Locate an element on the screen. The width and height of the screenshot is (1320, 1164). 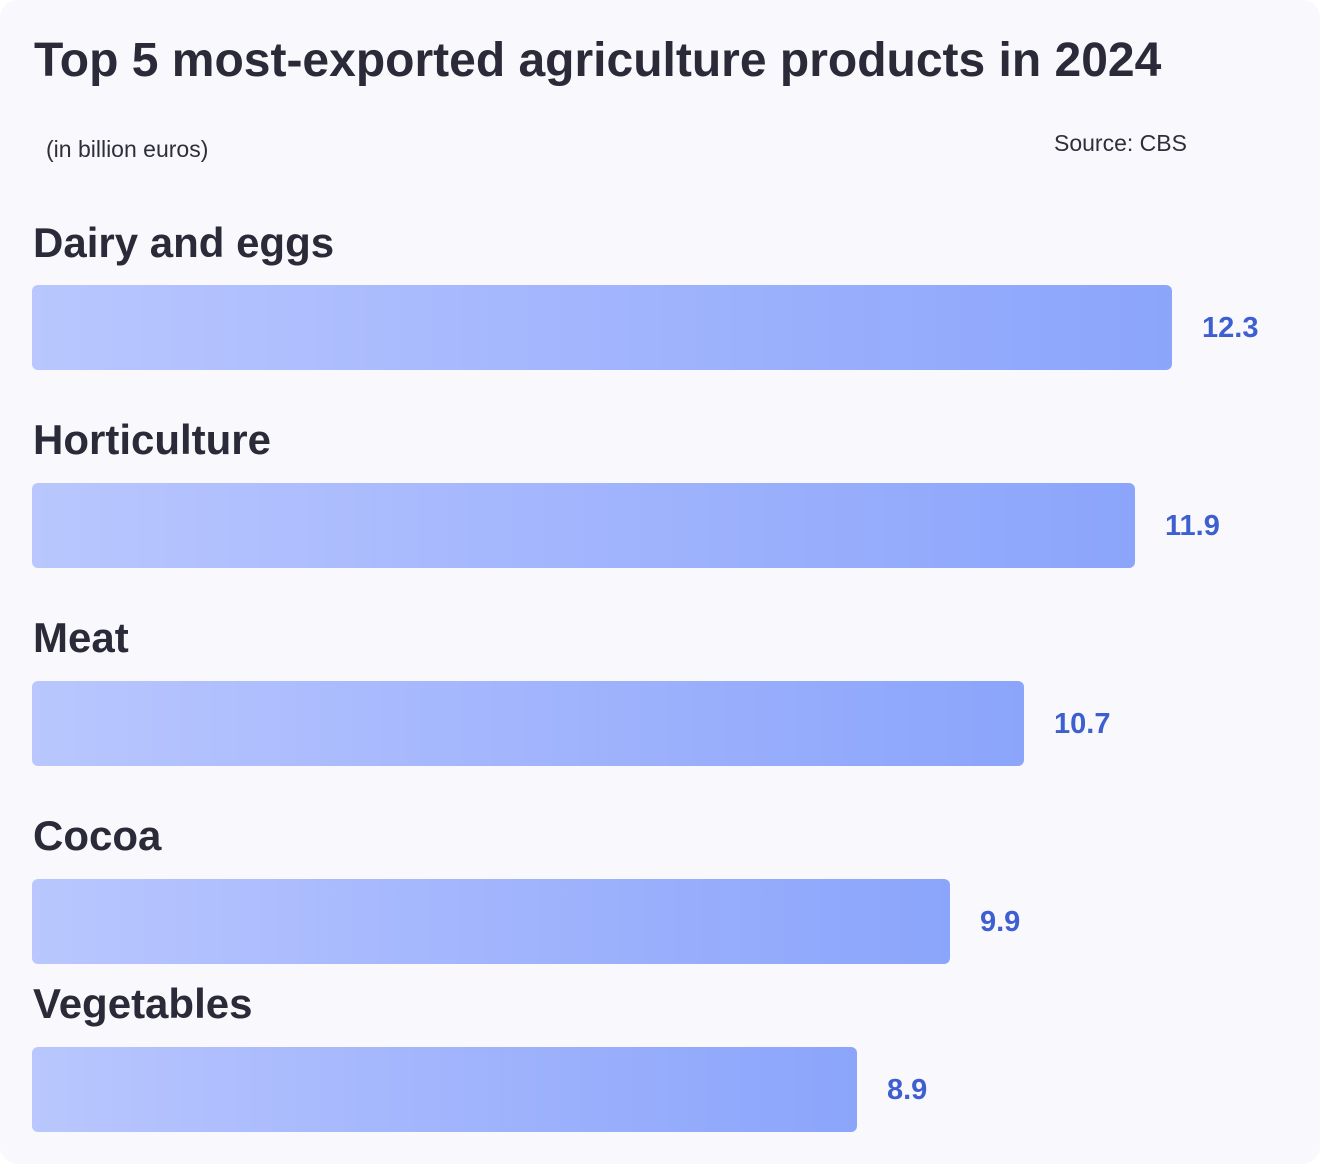
unit-label: (in billion euros) is located at coordinates (127, 149).